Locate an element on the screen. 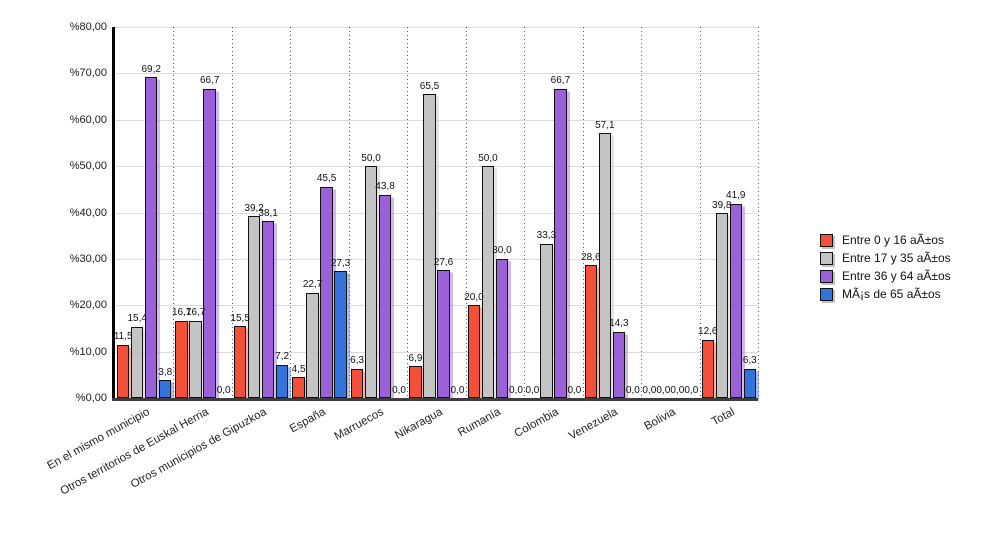  legend-item: MÃ¡s de 65 aÃ±os is located at coordinates (885, 294).